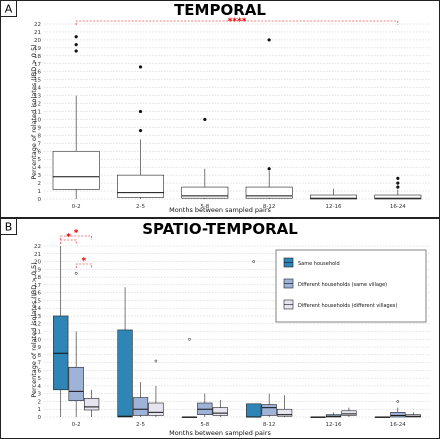 The image size is (440, 439). I want to click on panel-a-label-box, so click(8, 8).